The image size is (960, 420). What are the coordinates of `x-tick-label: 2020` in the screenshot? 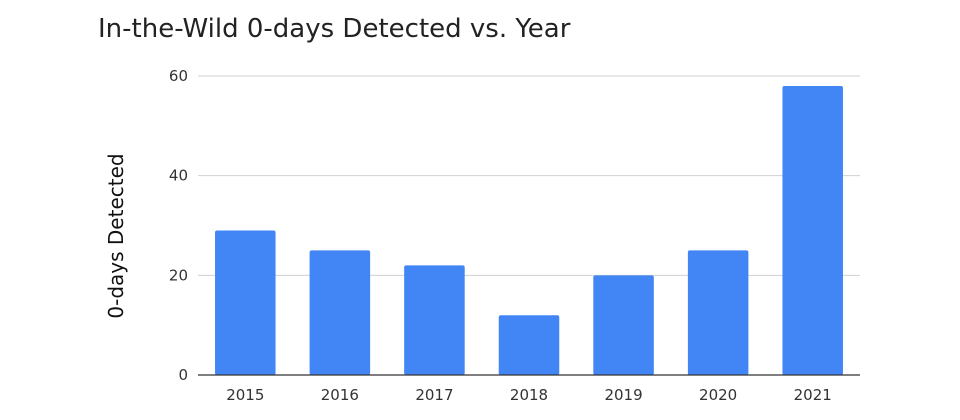 It's located at (718, 395).